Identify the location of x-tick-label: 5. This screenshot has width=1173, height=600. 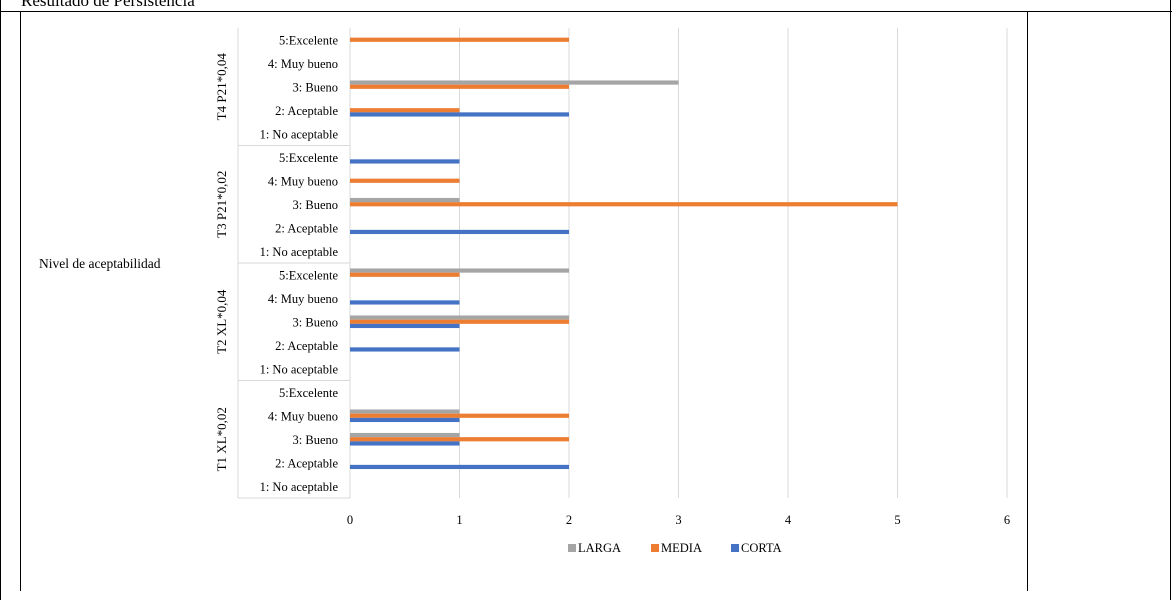
(897, 520).